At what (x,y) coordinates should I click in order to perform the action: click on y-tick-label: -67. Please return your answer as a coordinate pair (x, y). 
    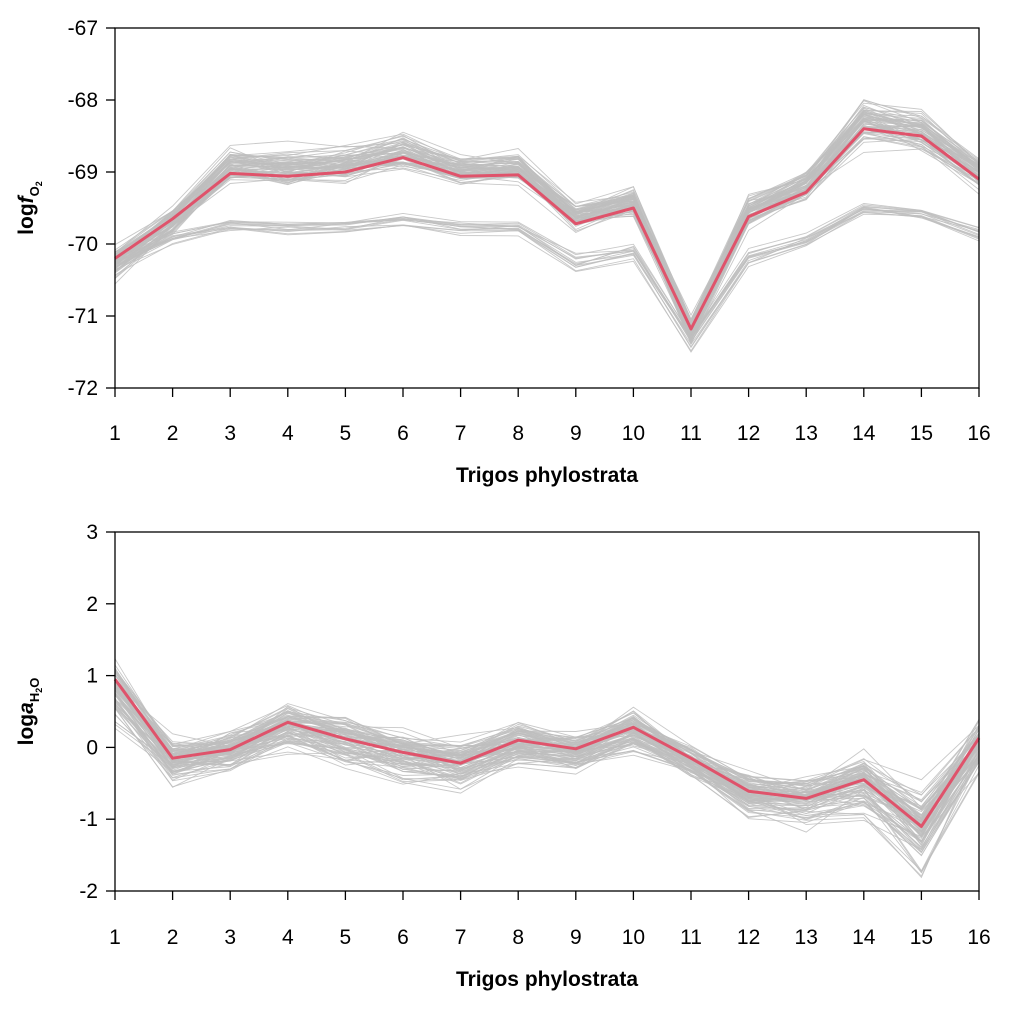
    Looking at the image, I should click on (83, 28).